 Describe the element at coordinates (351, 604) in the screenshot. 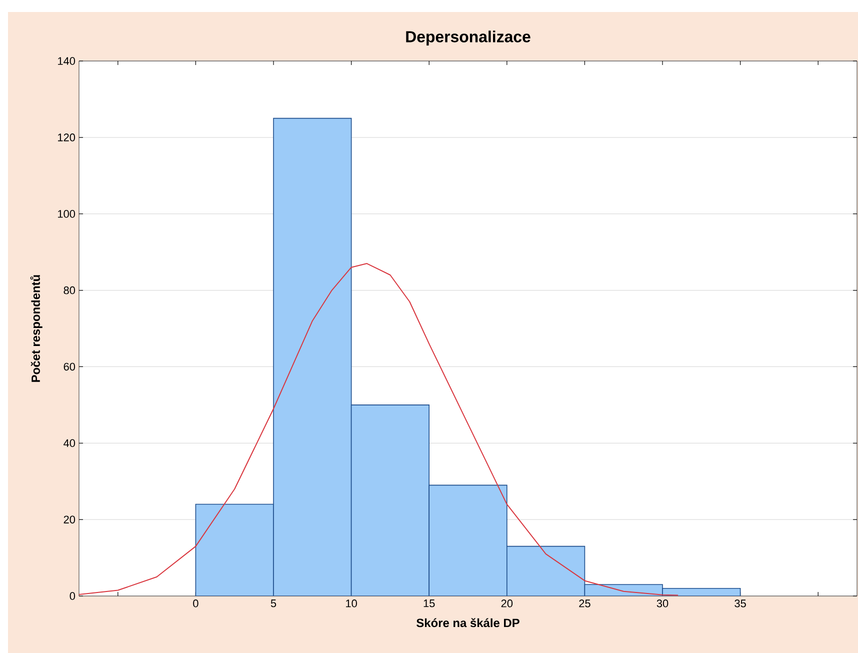

I see `x-tick-label: 10` at that location.